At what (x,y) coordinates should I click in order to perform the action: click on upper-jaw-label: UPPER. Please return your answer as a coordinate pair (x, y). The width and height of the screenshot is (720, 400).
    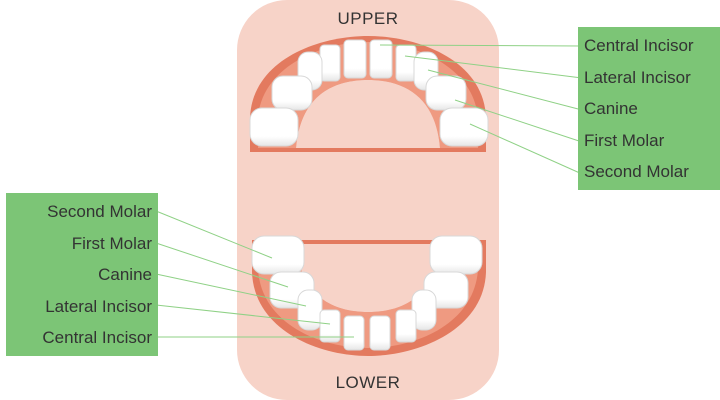
    Looking at the image, I should click on (368, 18).